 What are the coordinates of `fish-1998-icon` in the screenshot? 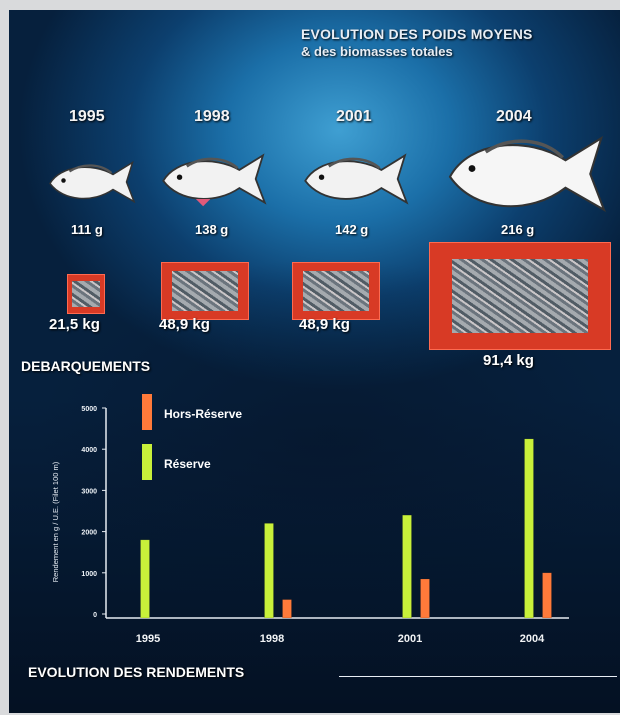 It's located at (214, 180).